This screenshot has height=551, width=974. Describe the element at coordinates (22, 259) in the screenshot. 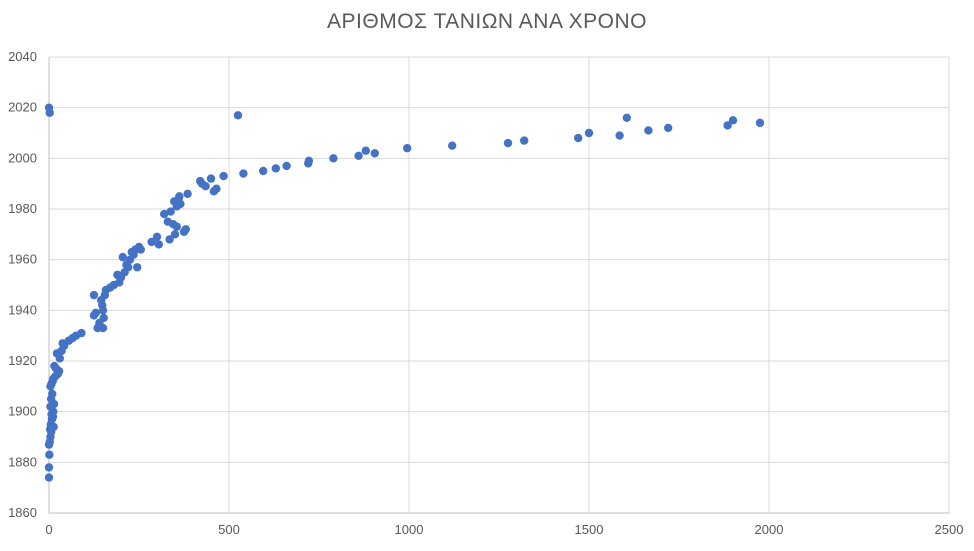

I see `y-tick-label: 1960` at that location.